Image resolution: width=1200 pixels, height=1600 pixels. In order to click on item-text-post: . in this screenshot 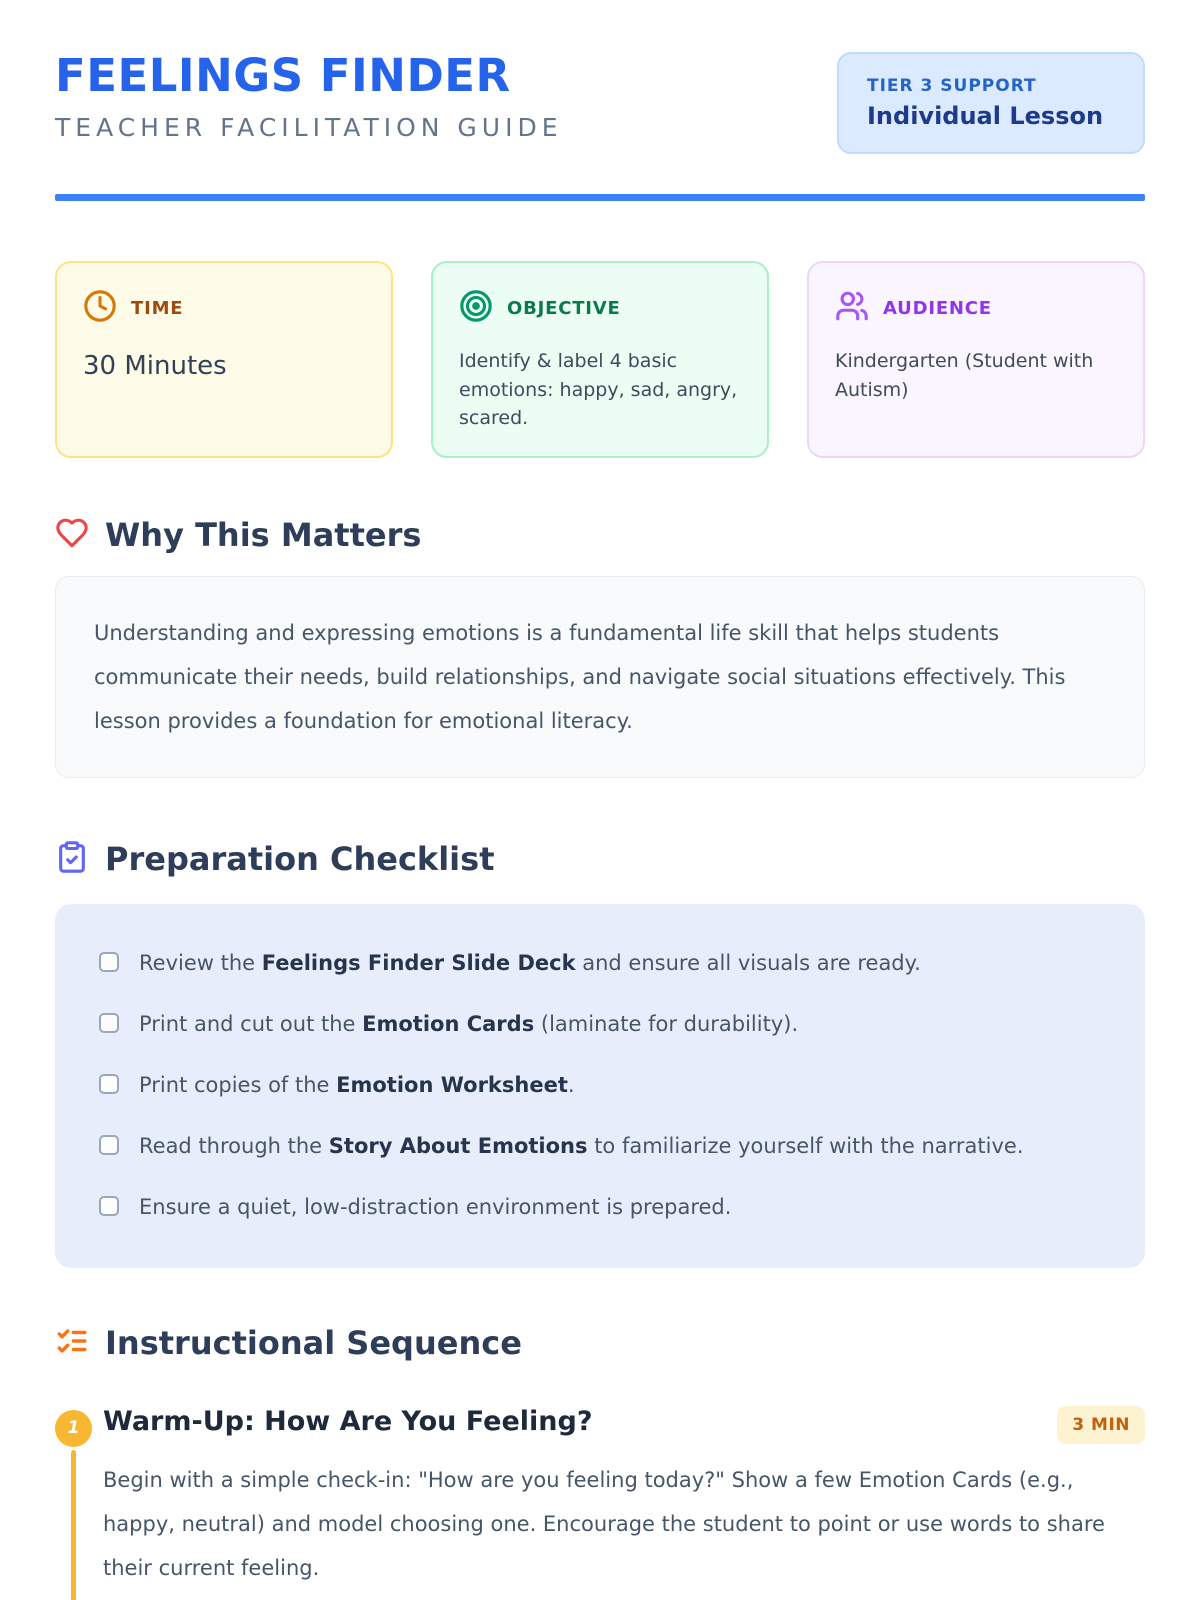, I will do `click(571, 1085)`.